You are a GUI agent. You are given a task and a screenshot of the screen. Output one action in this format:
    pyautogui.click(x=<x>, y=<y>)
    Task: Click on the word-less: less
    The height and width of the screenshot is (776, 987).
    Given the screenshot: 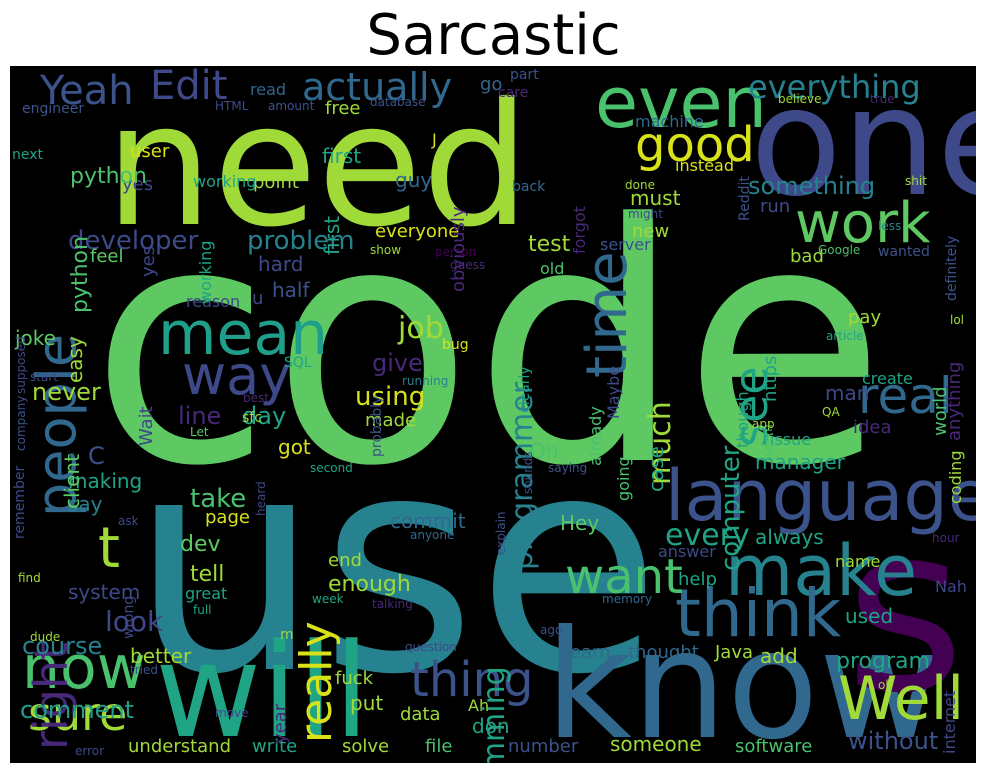 What is the action you would take?
    pyautogui.click(x=890, y=226)
    